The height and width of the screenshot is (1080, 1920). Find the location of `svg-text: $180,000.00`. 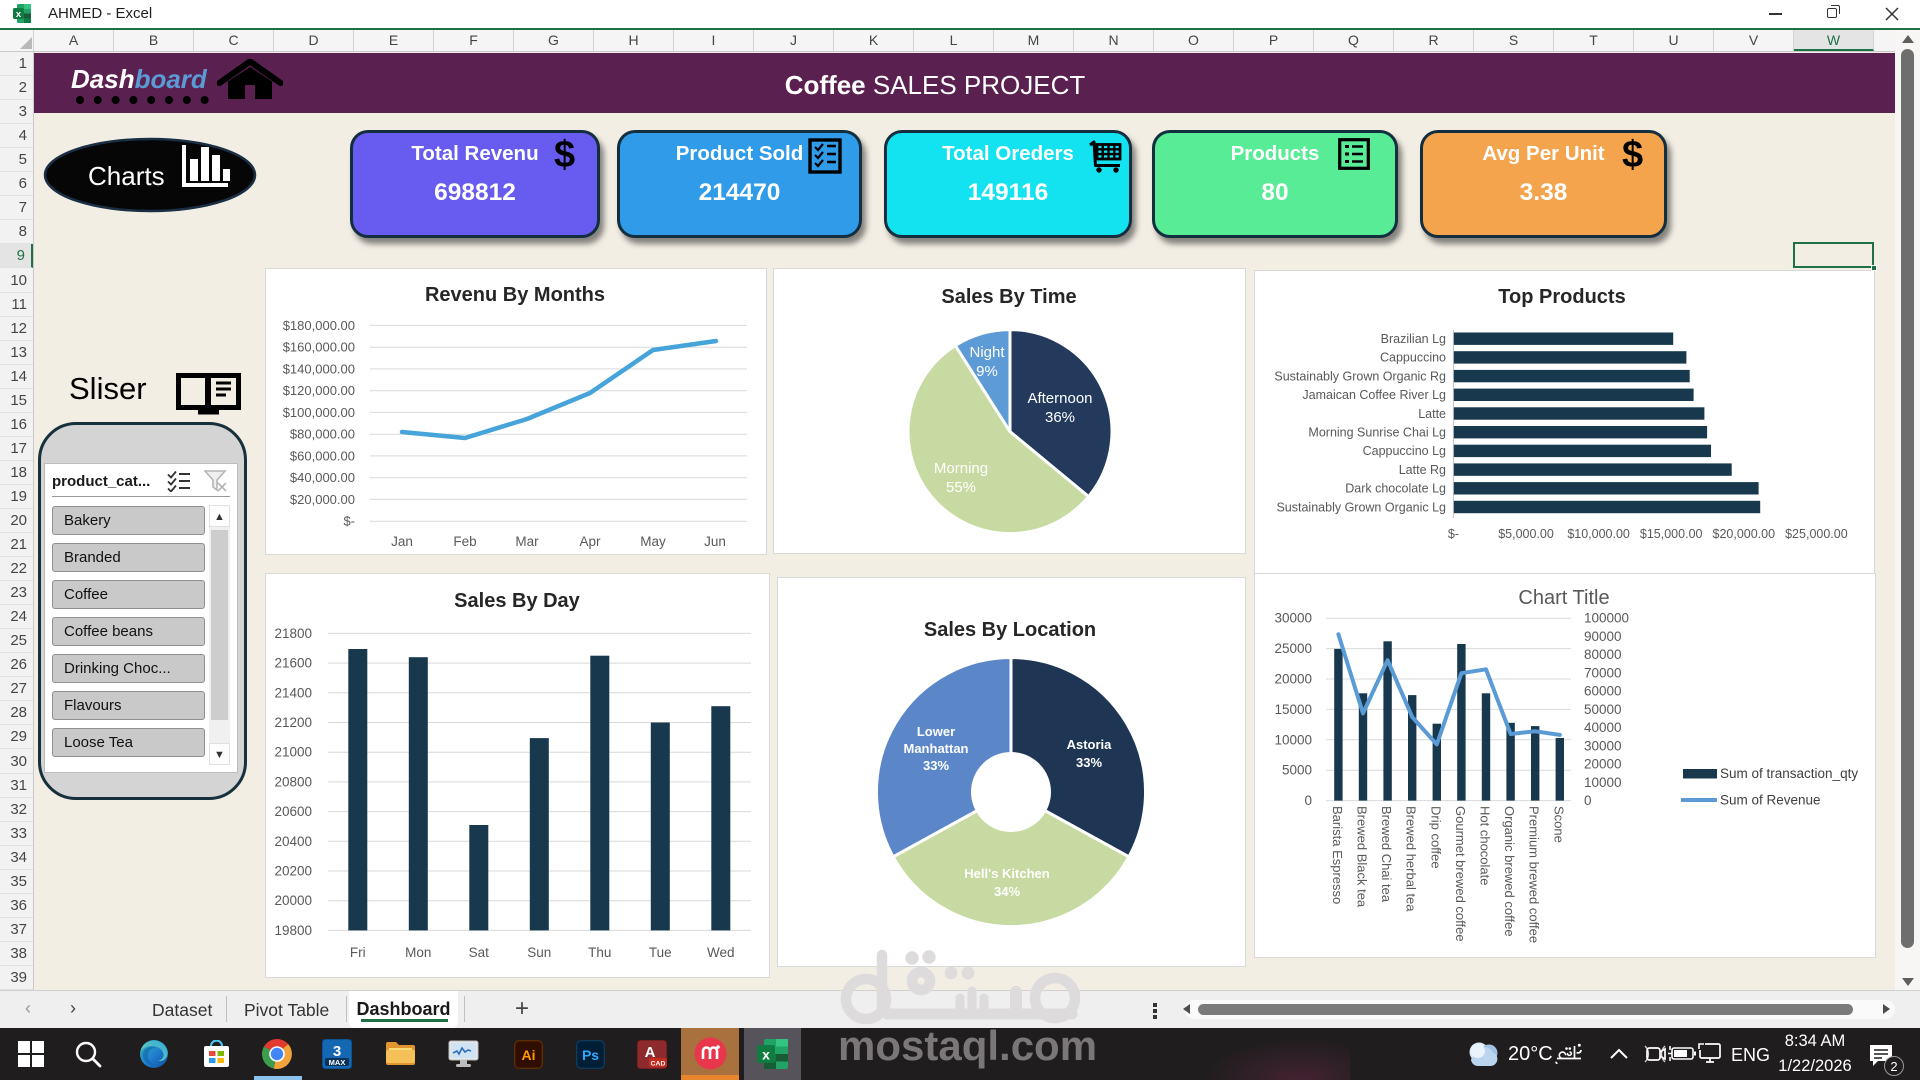

svg-text: $180,000.00 is located at coordinates (319, 325).